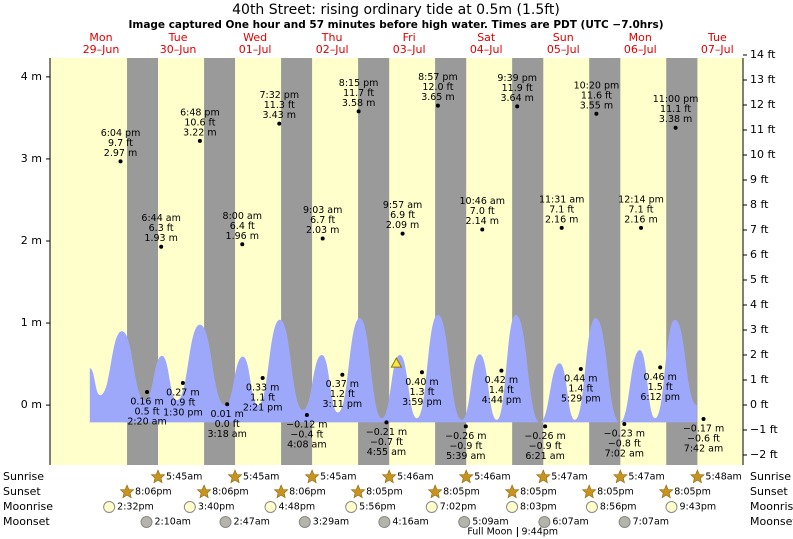  Describe the element at coordinates (227, 424) in the screenshot. I see `tide-label: 0.0 ft` at that location.